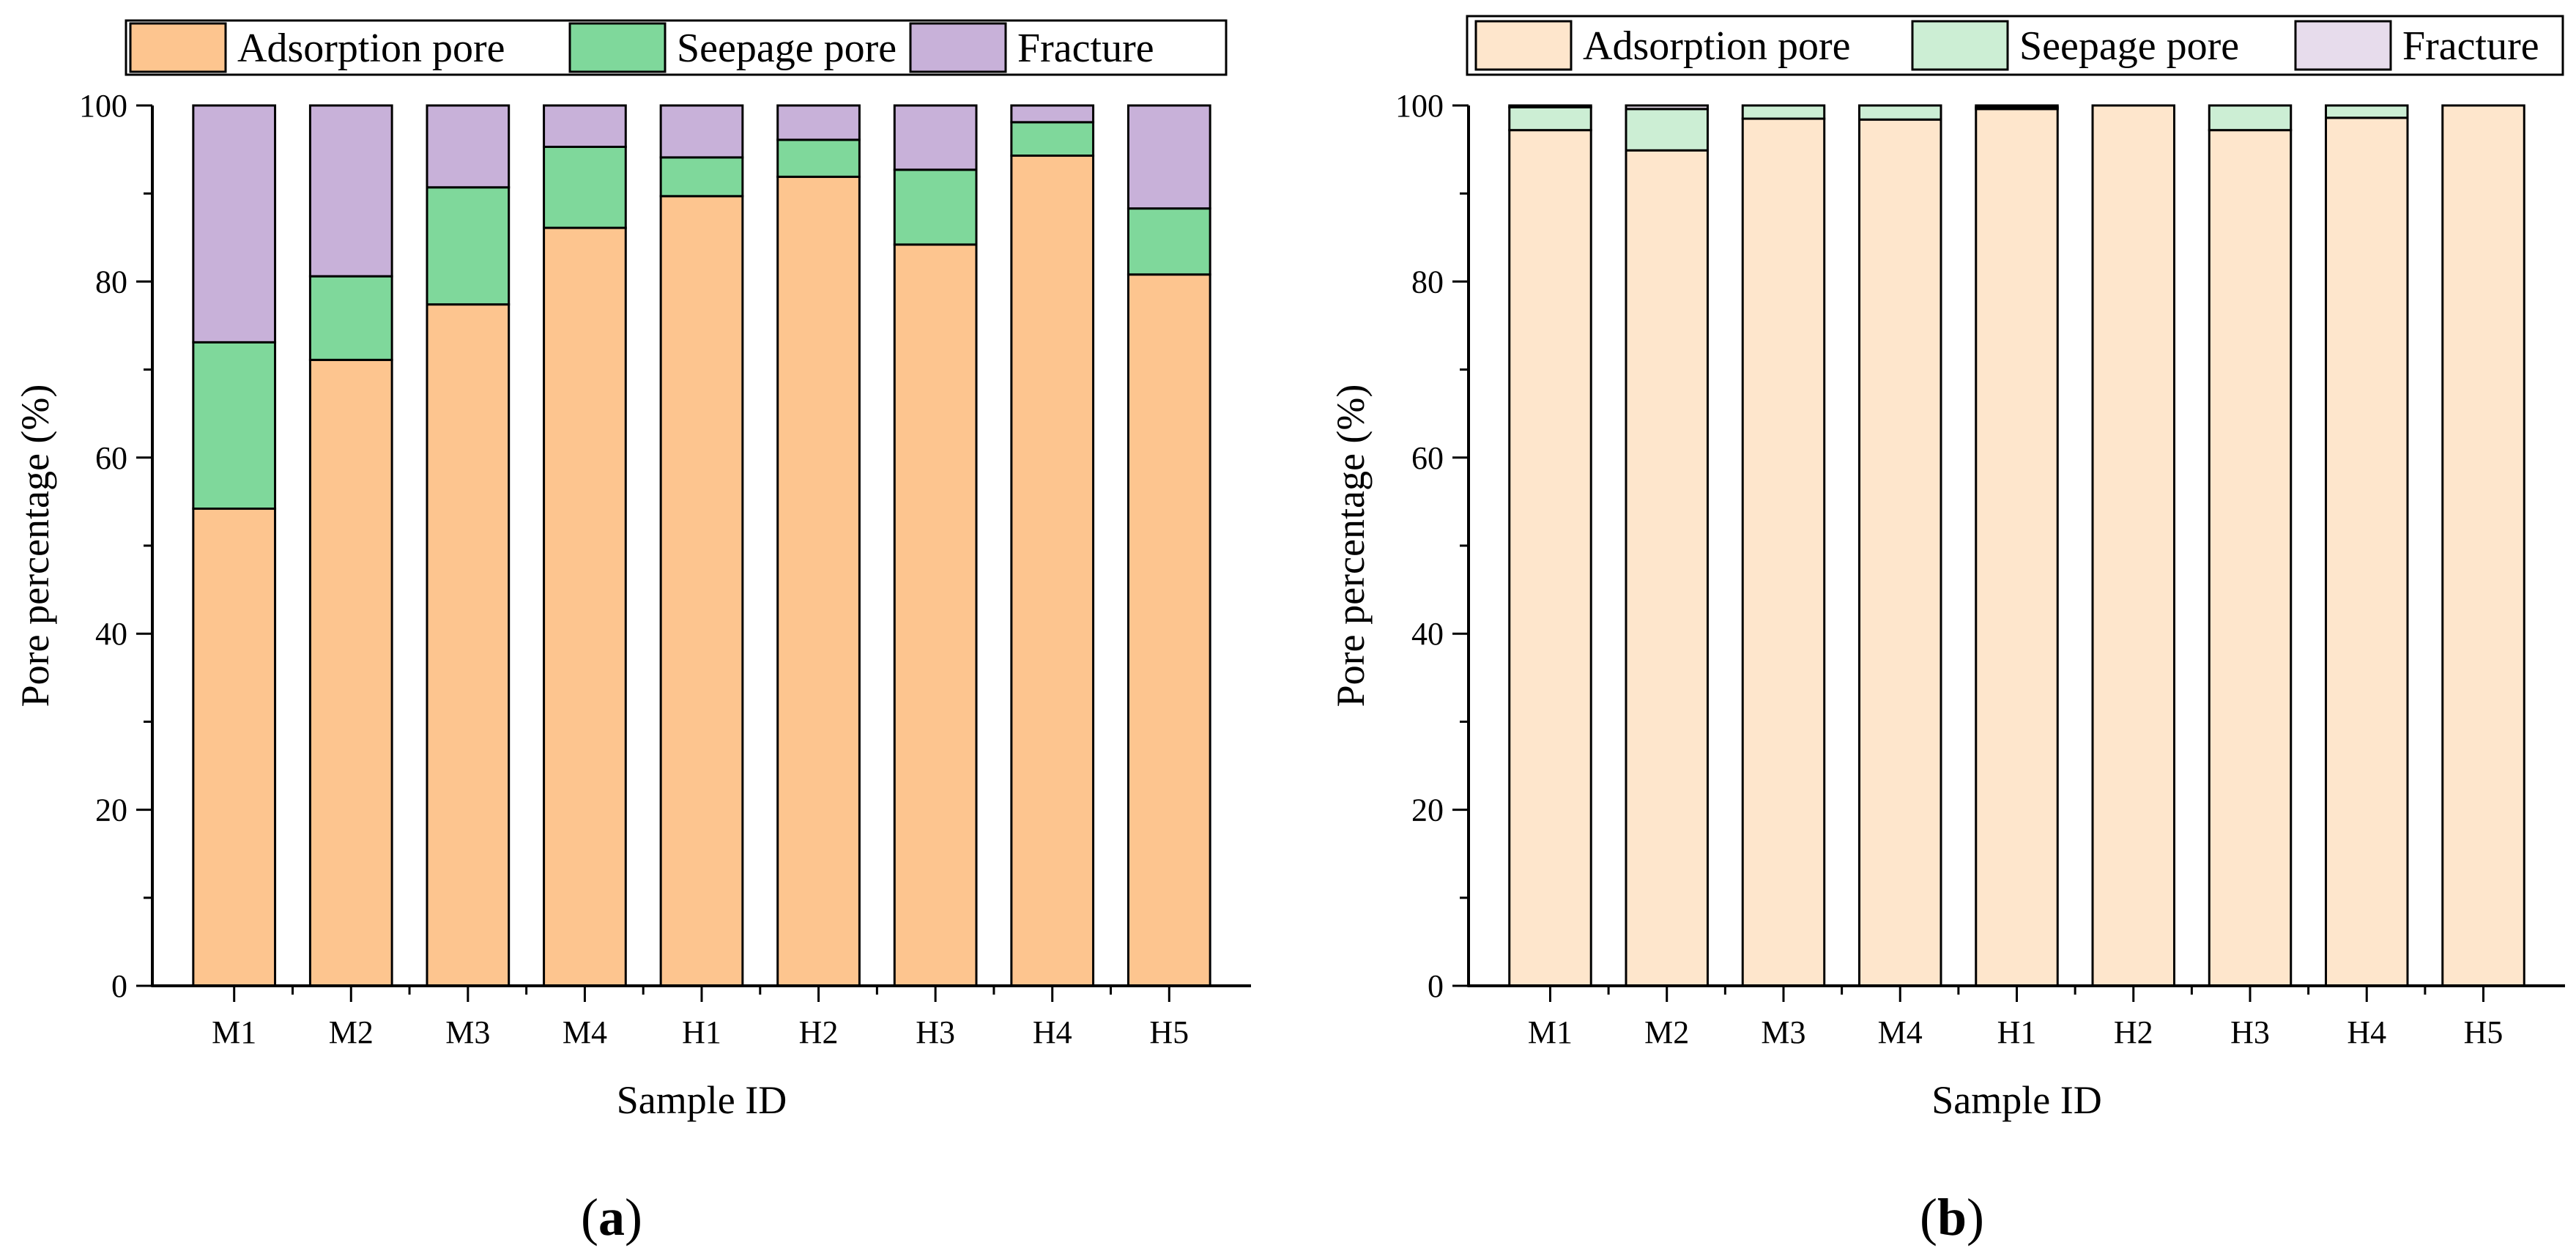  Describe the element at coordinates (1168, 242) in the screenshot. I see `bar-seepage-H5` at that location.